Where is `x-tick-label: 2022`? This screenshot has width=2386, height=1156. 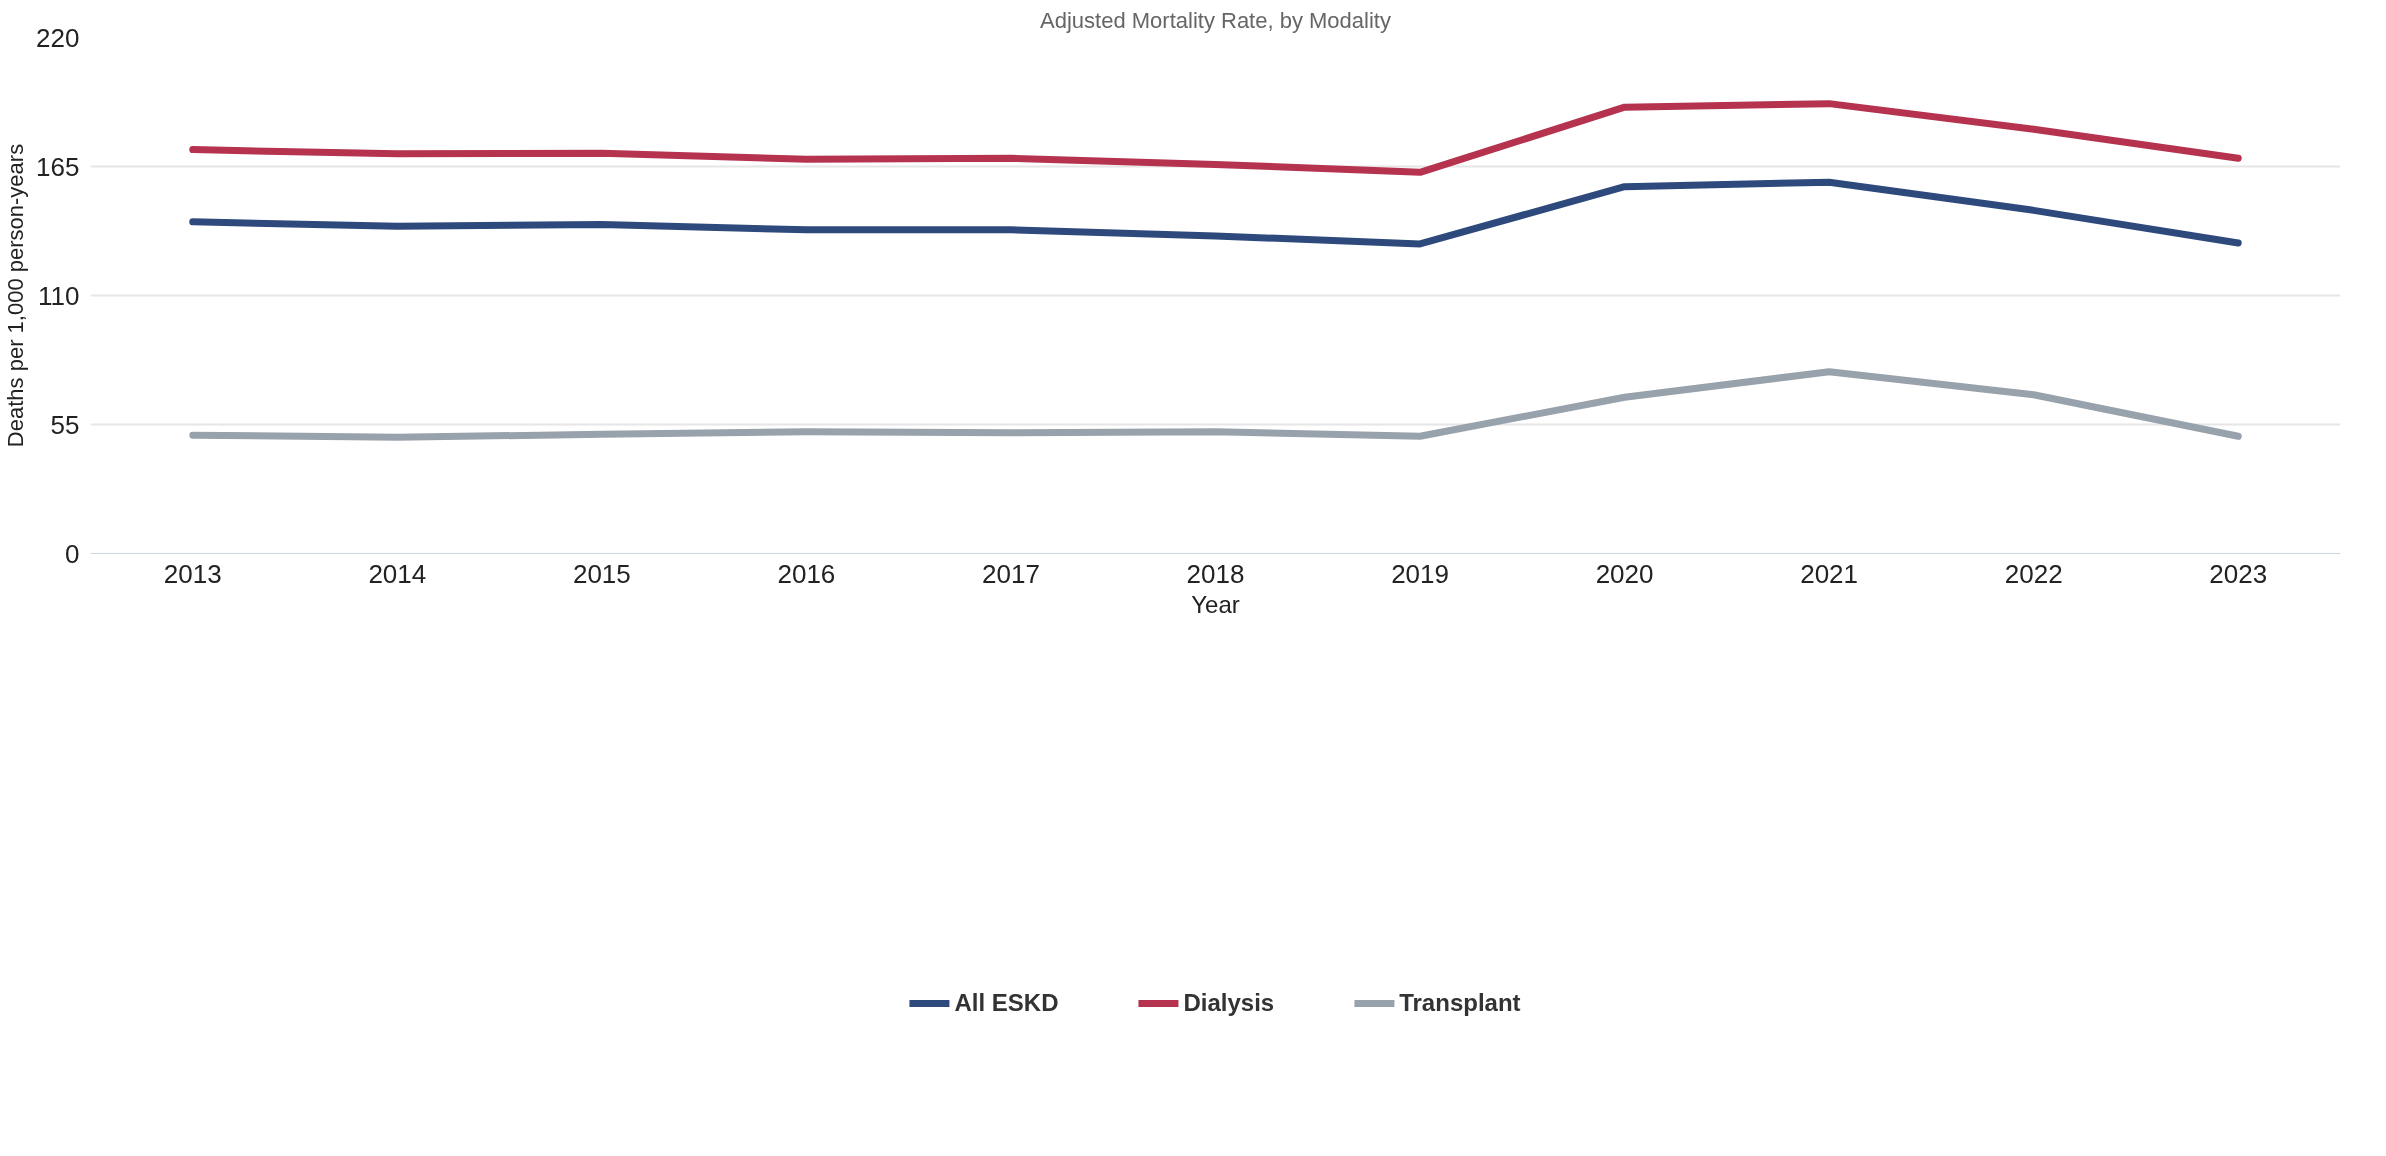 x-tick-label: 2022 is located at coordinates (2033, 573).